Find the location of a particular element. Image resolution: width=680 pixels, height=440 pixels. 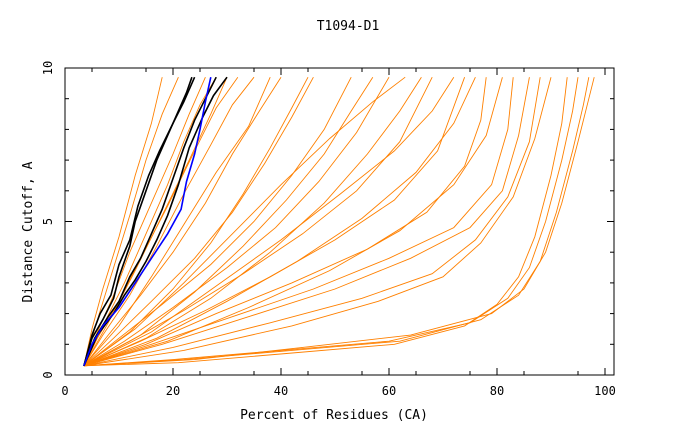

reference-series-line is located at coordinates (147, 222).